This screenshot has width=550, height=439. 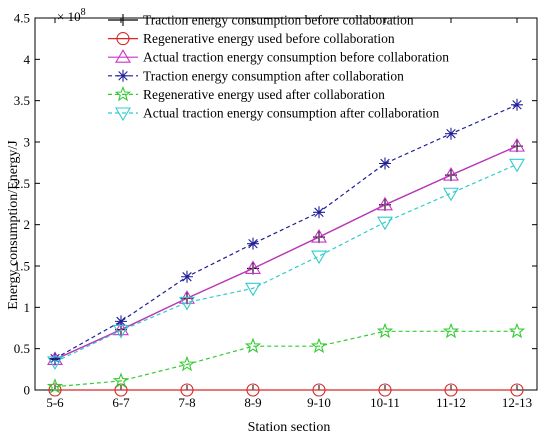 What do you see at coordinates (22, 348) in the screenshot?
I see `y-tick-label: 0.5` at bounding box center [22, 348].